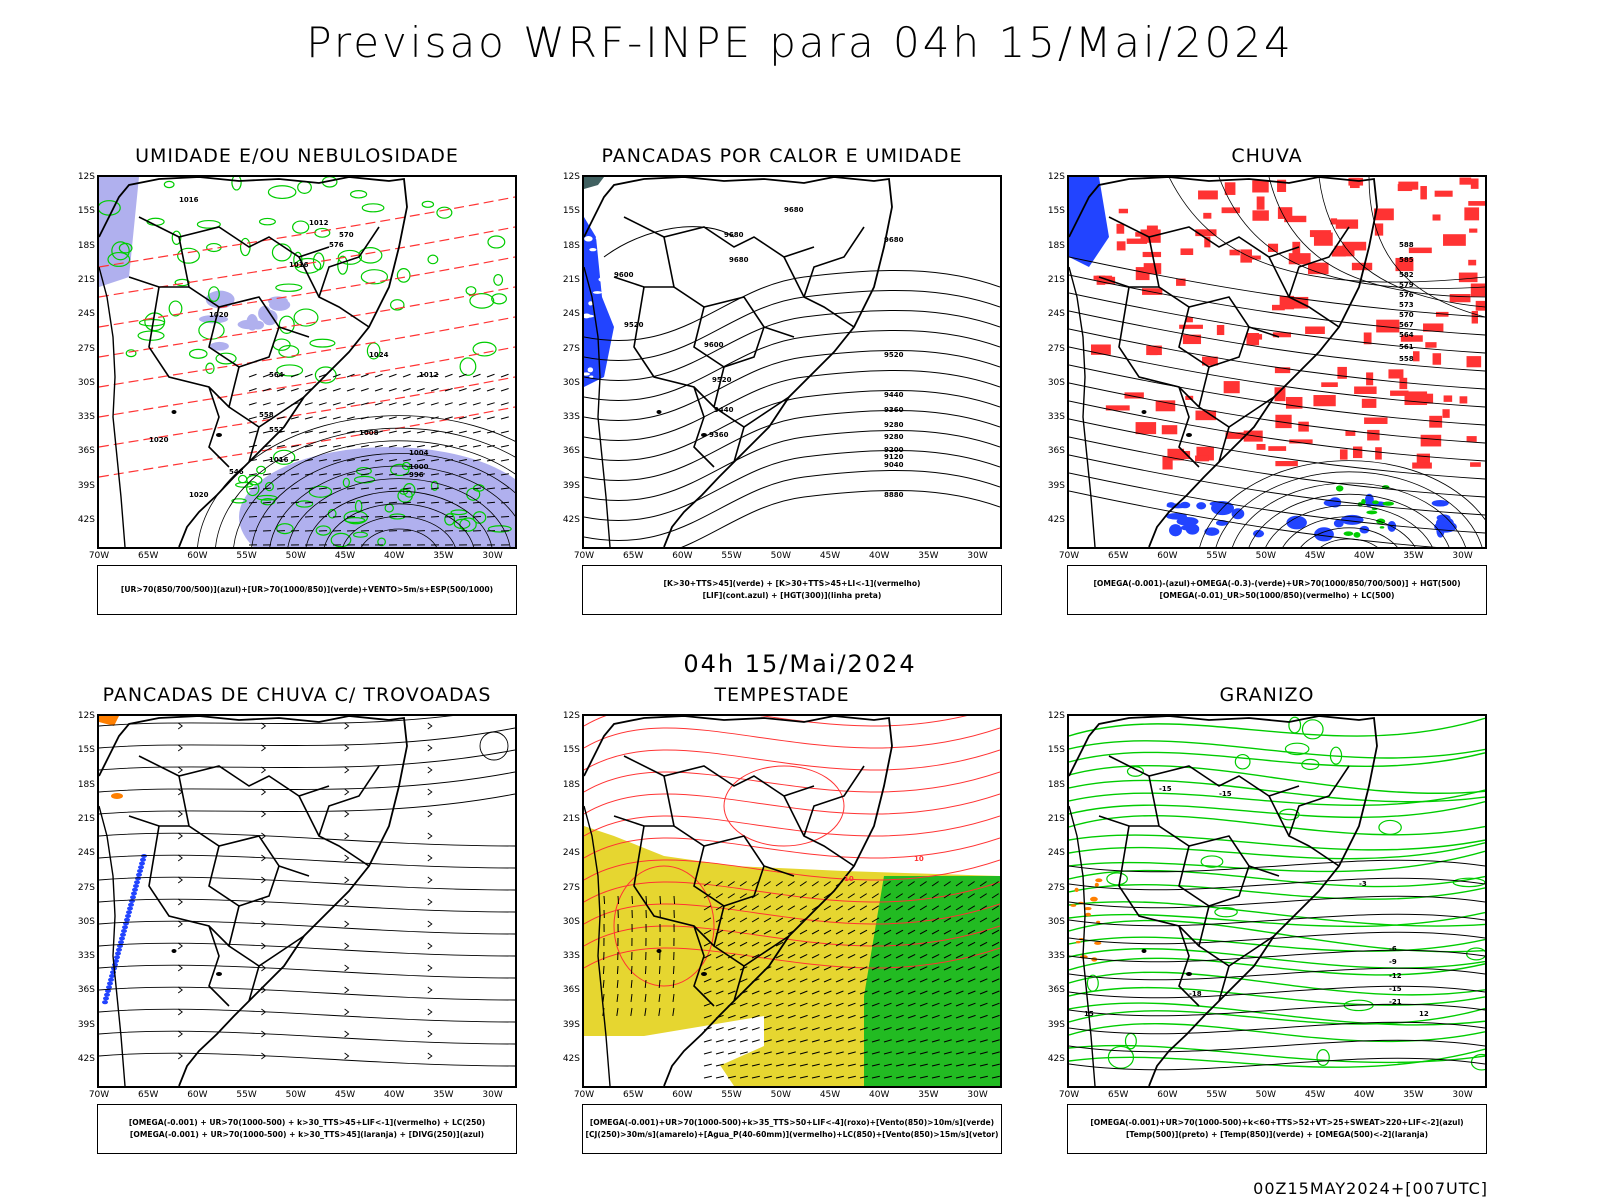 The image size is (1600, 1200). Describe the element at coordinates (1277, 901) in the screenshot. I see `map-plot: -15 -15 -3 -6 -9 -12 -15 -18 -21 12 15` at that location.